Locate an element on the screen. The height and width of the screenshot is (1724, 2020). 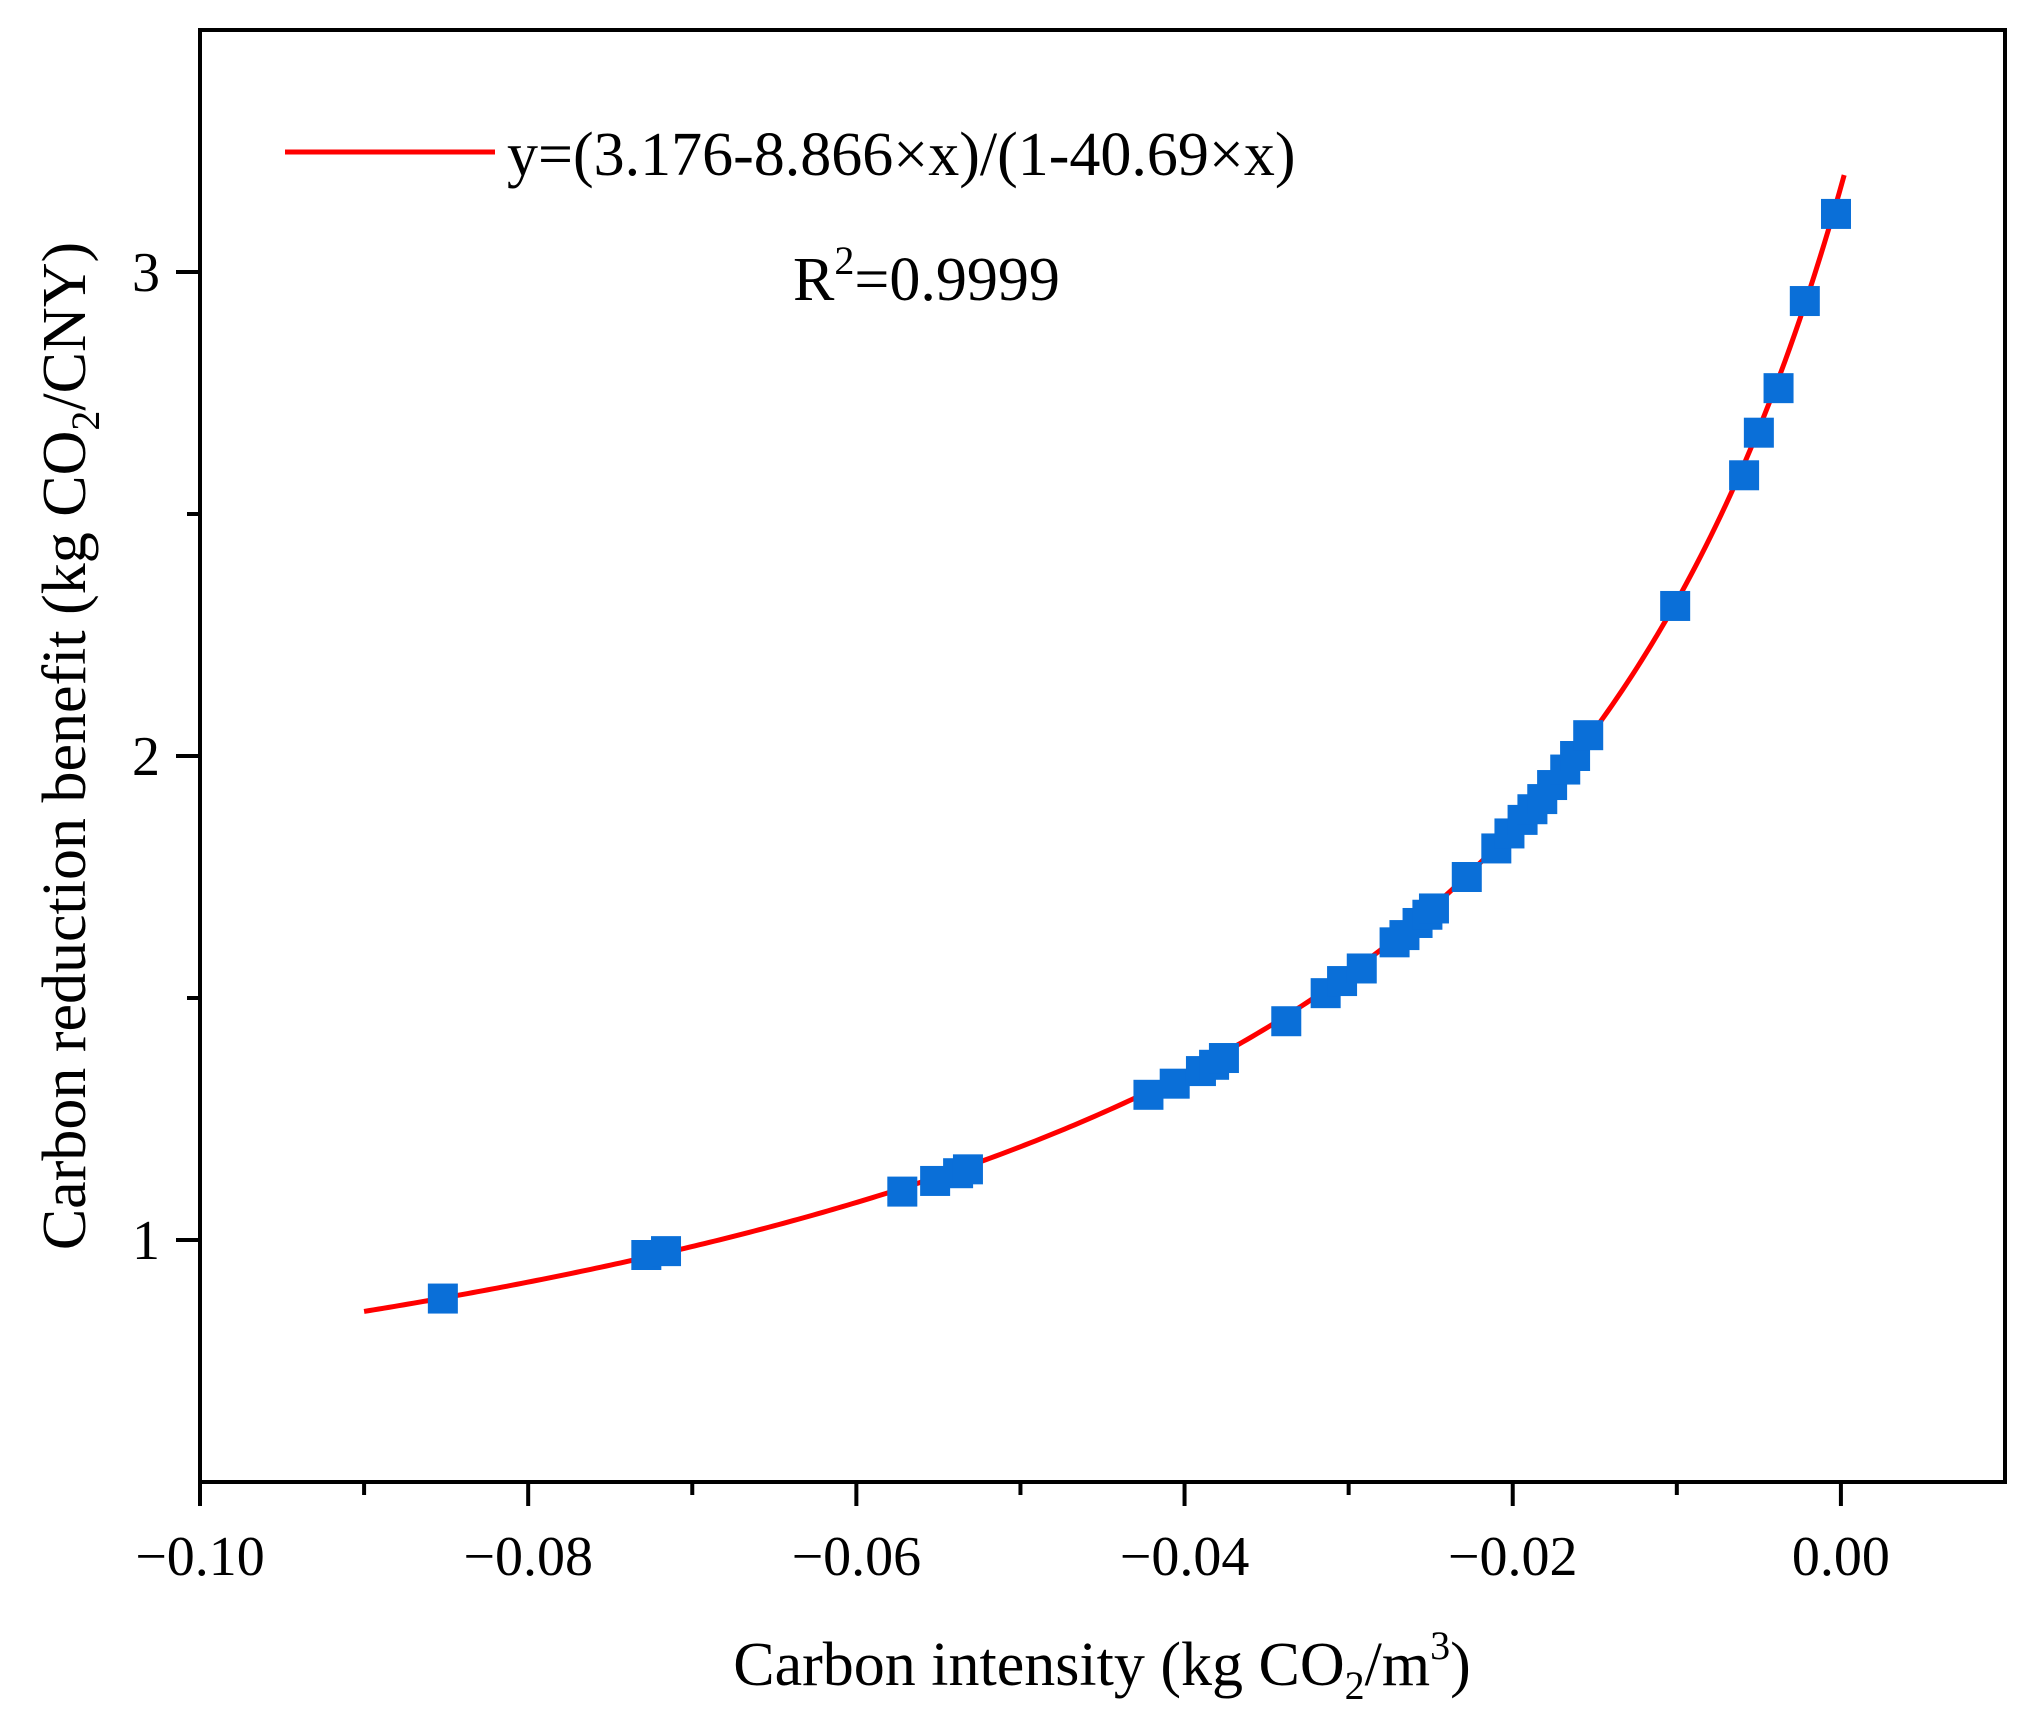
x-axis-title-end: ) is located at coordinates (1460, 1665).